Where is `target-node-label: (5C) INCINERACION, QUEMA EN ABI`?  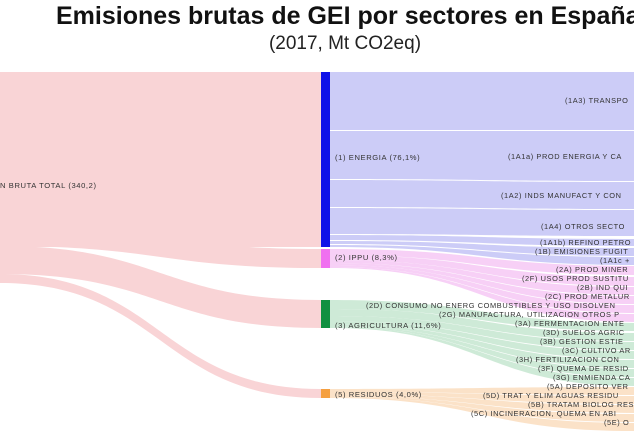 target-node-label: (5C) INCINERACION, QUEMA EN ABI is located at coordinates (544, 413).